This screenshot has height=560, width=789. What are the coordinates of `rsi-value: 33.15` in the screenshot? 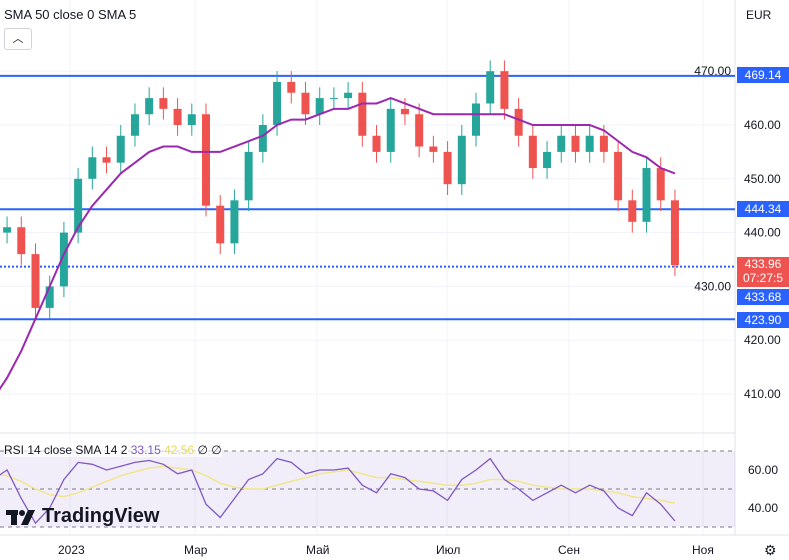 It's located at (145, 450).